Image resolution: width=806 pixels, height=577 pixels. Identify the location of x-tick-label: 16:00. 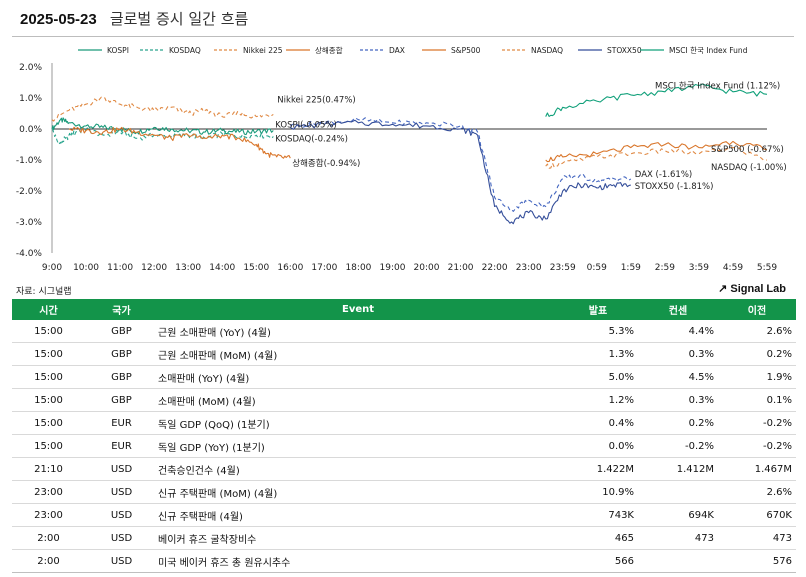
(290, 268).